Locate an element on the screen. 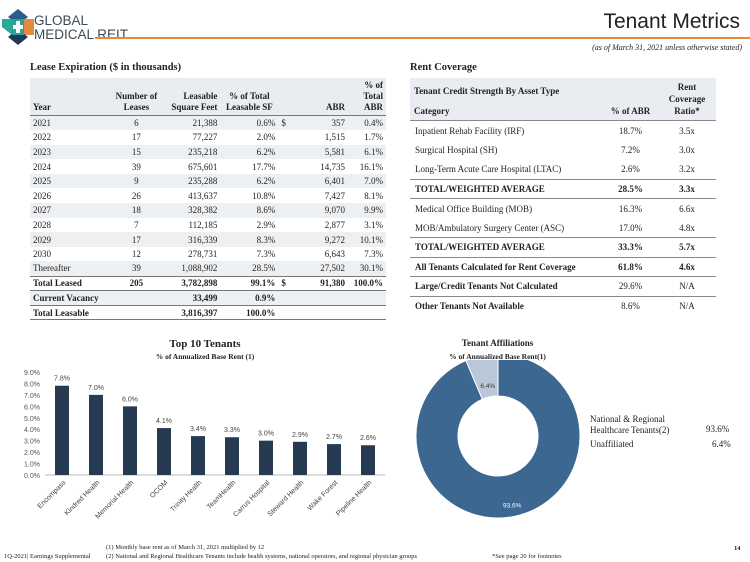  x-tick-label: Steward Health is located at coordinates (286, 498).